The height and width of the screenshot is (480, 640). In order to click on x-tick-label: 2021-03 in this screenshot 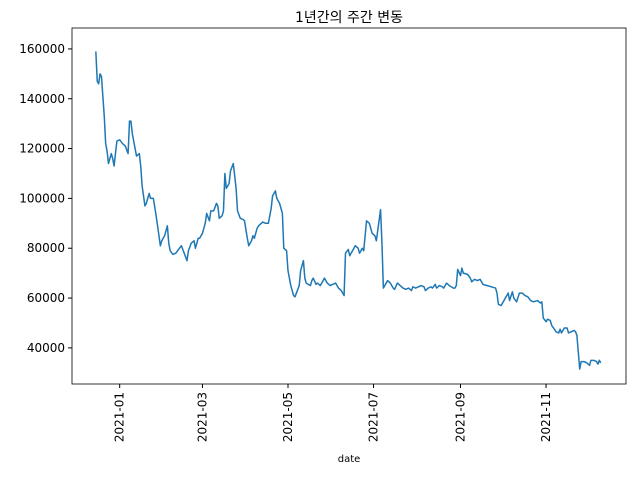, I will do `click(202, 417)`.